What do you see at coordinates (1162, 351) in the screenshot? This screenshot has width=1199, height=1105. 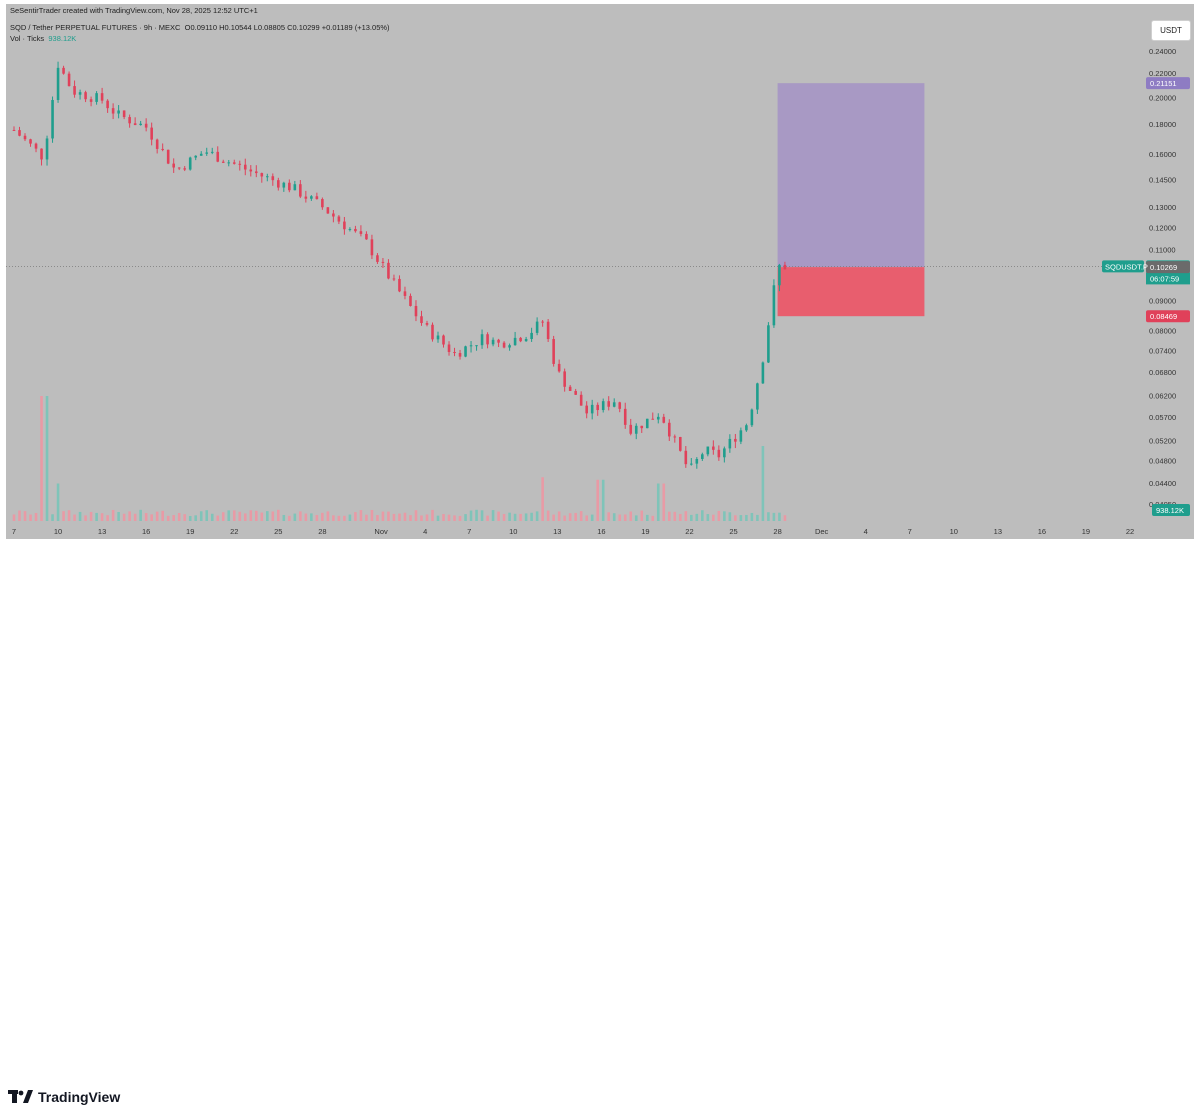 I see `price-tick-label: 0.07400` at bounding box center [1162, 351].